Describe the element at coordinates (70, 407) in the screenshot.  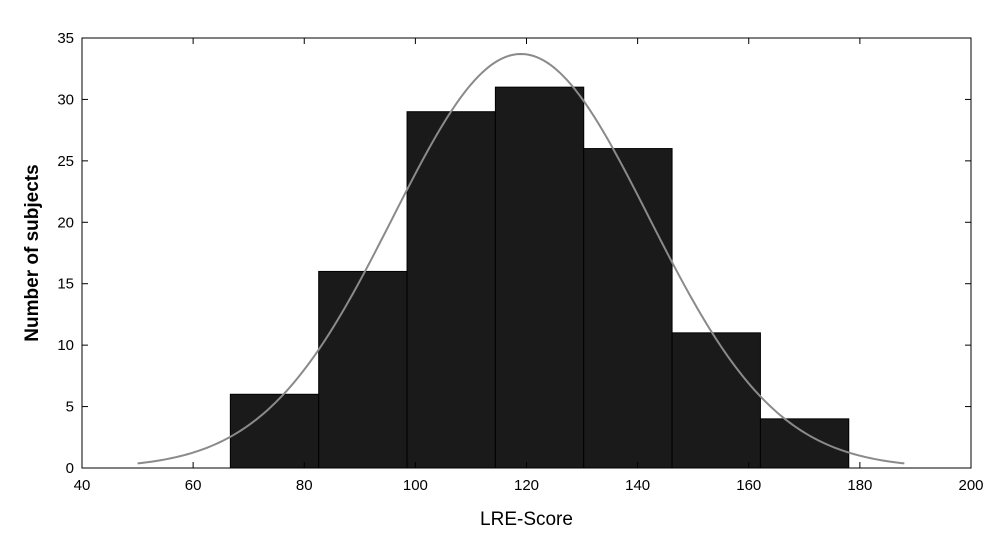
I see `y-tick-label: 5` at that location.